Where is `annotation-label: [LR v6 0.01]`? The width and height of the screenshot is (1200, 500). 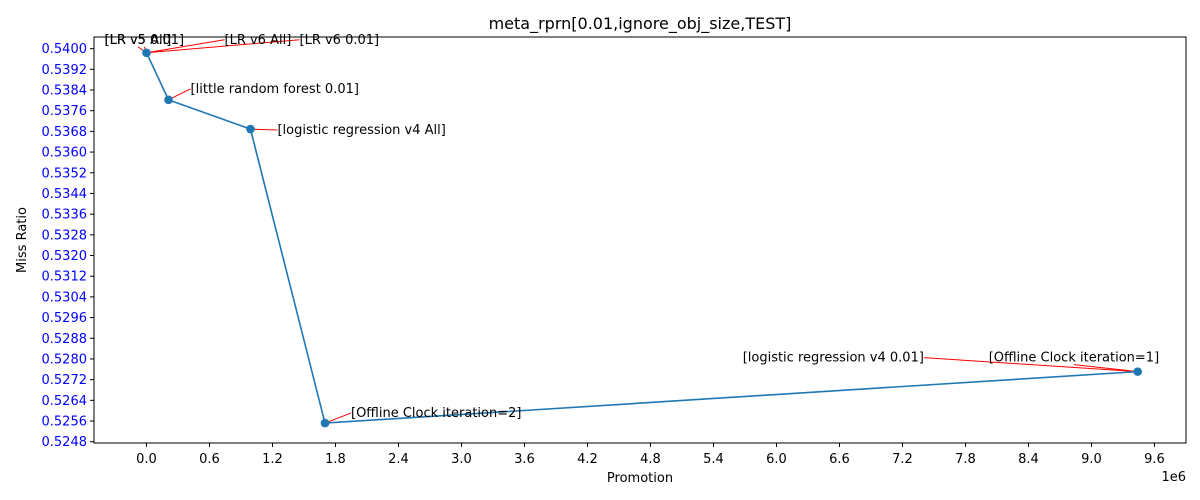 annotation-label: [LR v6 0.01] is located at coordinates (340, 40).